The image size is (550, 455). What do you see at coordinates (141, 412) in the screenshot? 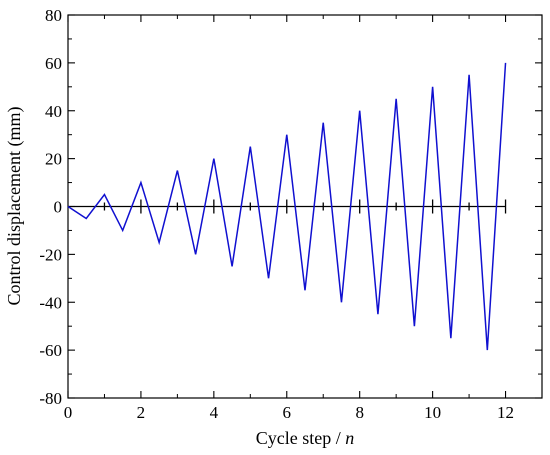
I see `x-tick-label: 2` at bounding box center [141, 412].